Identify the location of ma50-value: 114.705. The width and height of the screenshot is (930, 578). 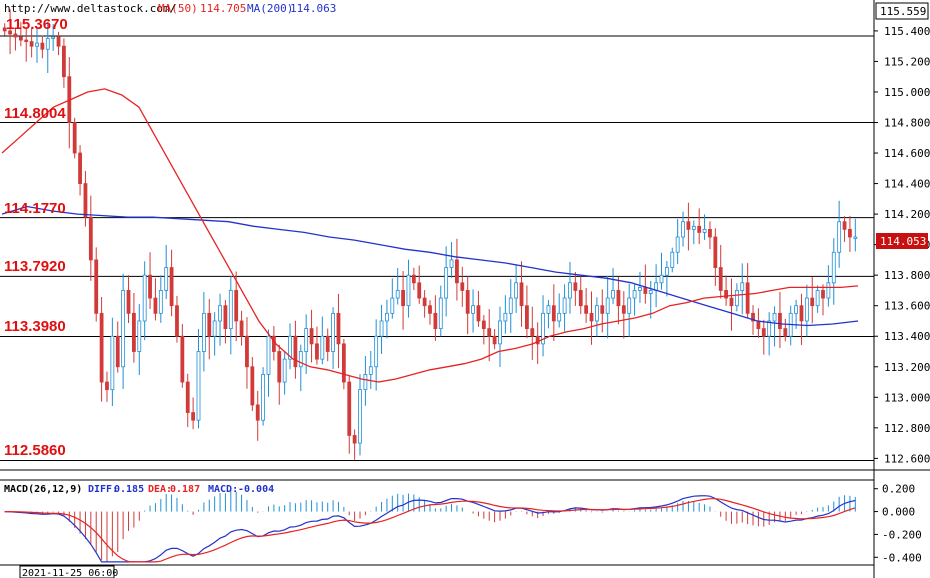
(223, 8).